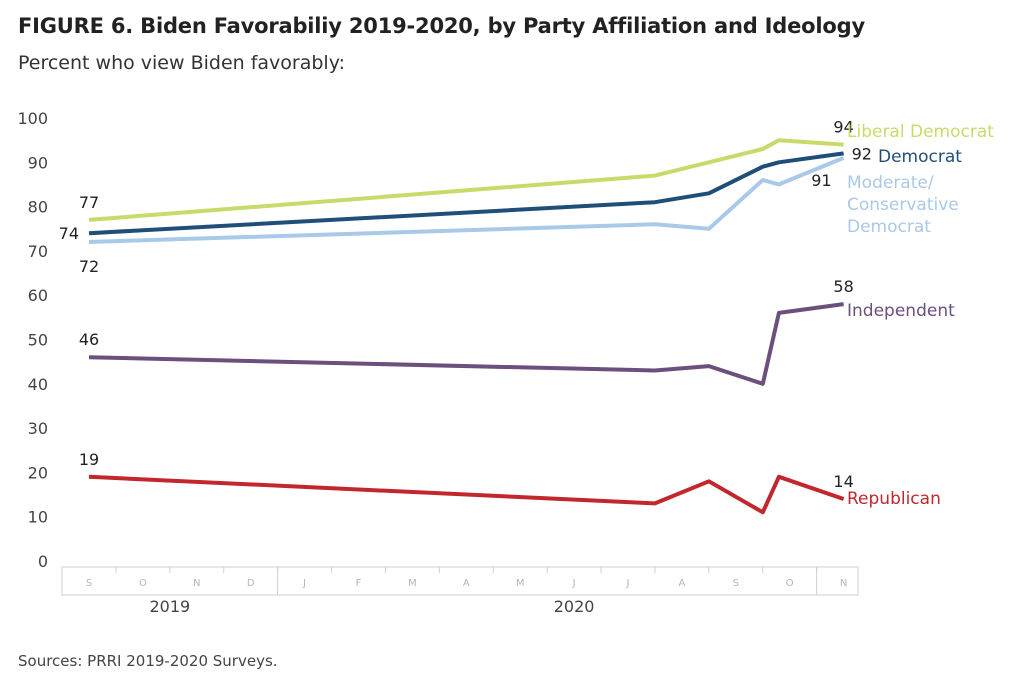 The width and height of the screenshot is (1024, 685). What do you see at coordinates (89, 266) in the screenshot?
I see `data-label: 72` at bounding box center [89, 266].